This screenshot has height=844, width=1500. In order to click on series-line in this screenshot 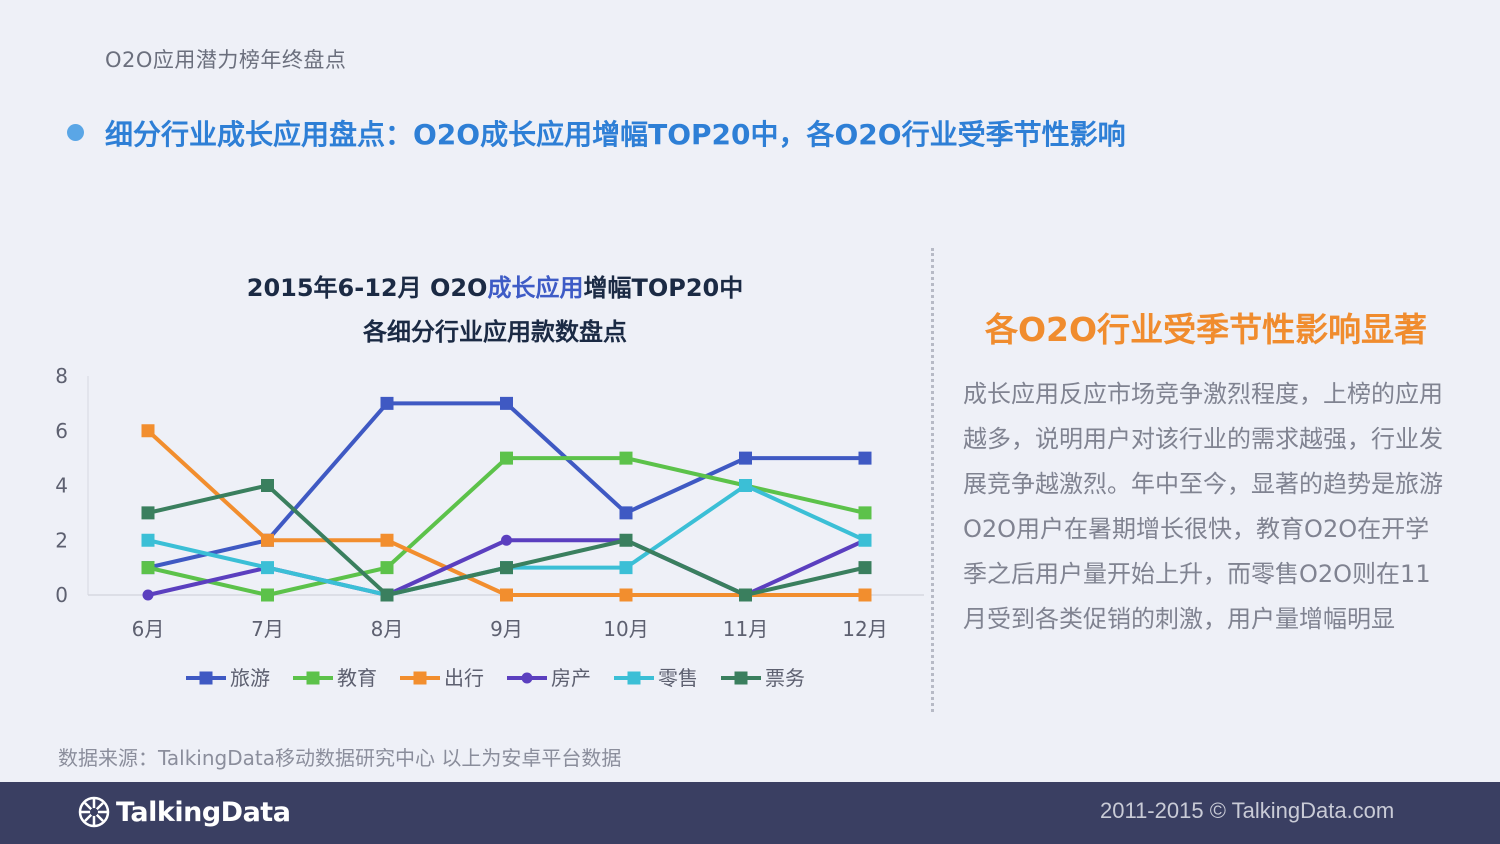, I will do `click(506, 526)`.